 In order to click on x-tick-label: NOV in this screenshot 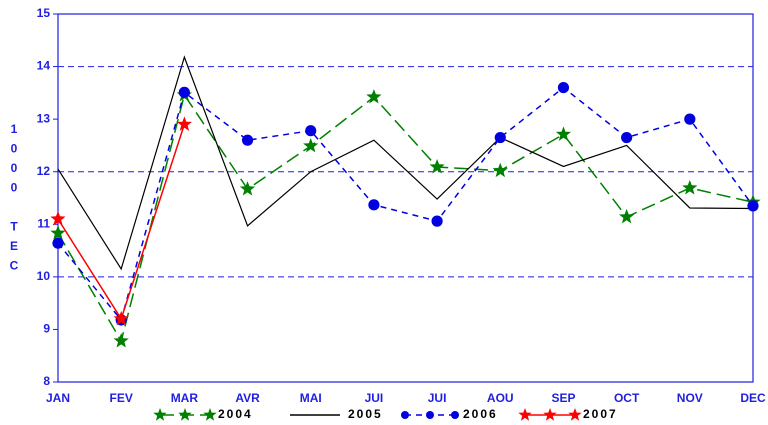, I will do `click(690, 398)`.